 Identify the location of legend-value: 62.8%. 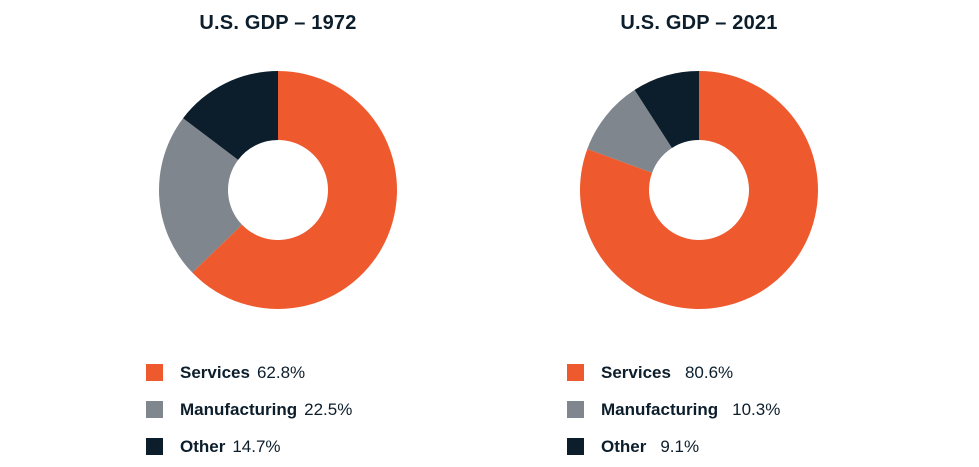
(281, 372).